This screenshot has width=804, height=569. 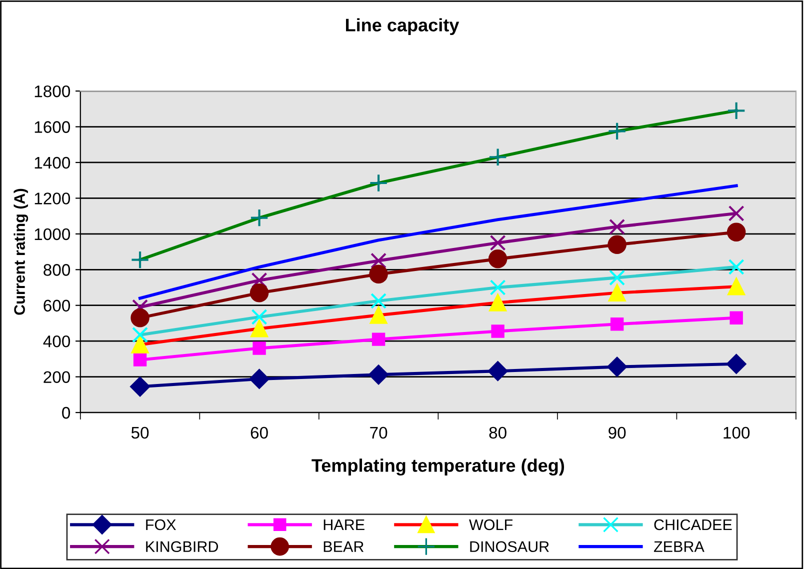 I want to click on x-tick-label: 70, so click(x=379, y=432).